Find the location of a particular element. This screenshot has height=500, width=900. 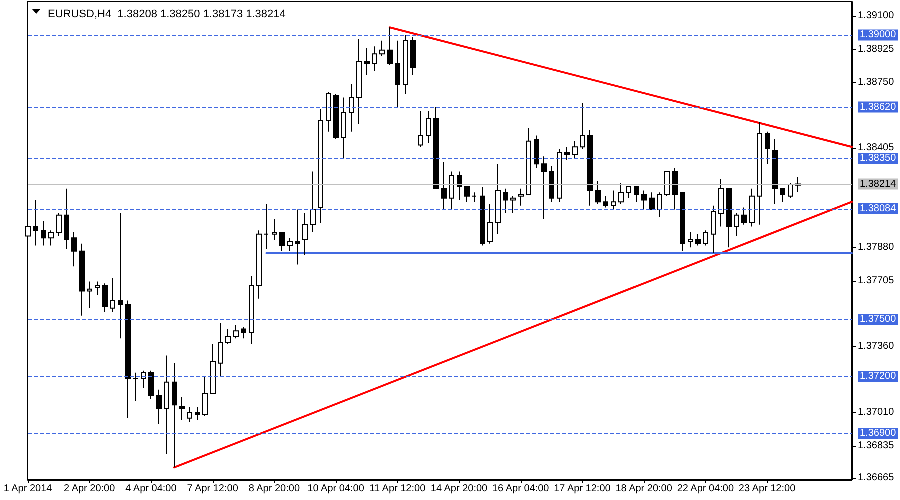

y-tick-label: 1.37705 is located at coordinates (876, 280).